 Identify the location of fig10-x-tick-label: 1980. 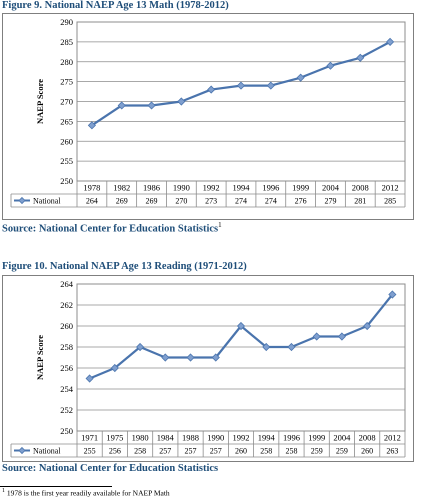
(140, 438).